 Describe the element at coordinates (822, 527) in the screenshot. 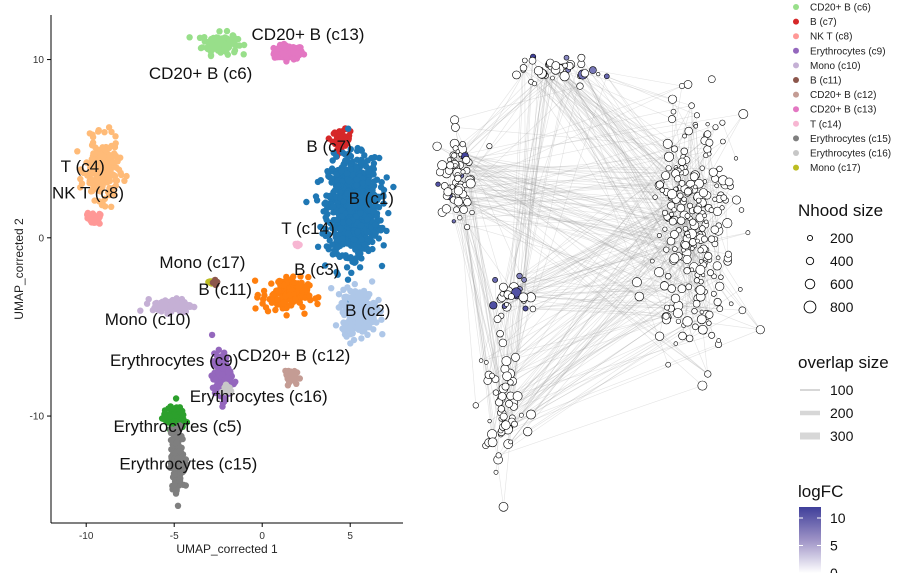

I see `logfc-legend: logFC 10 5 0` at that location.